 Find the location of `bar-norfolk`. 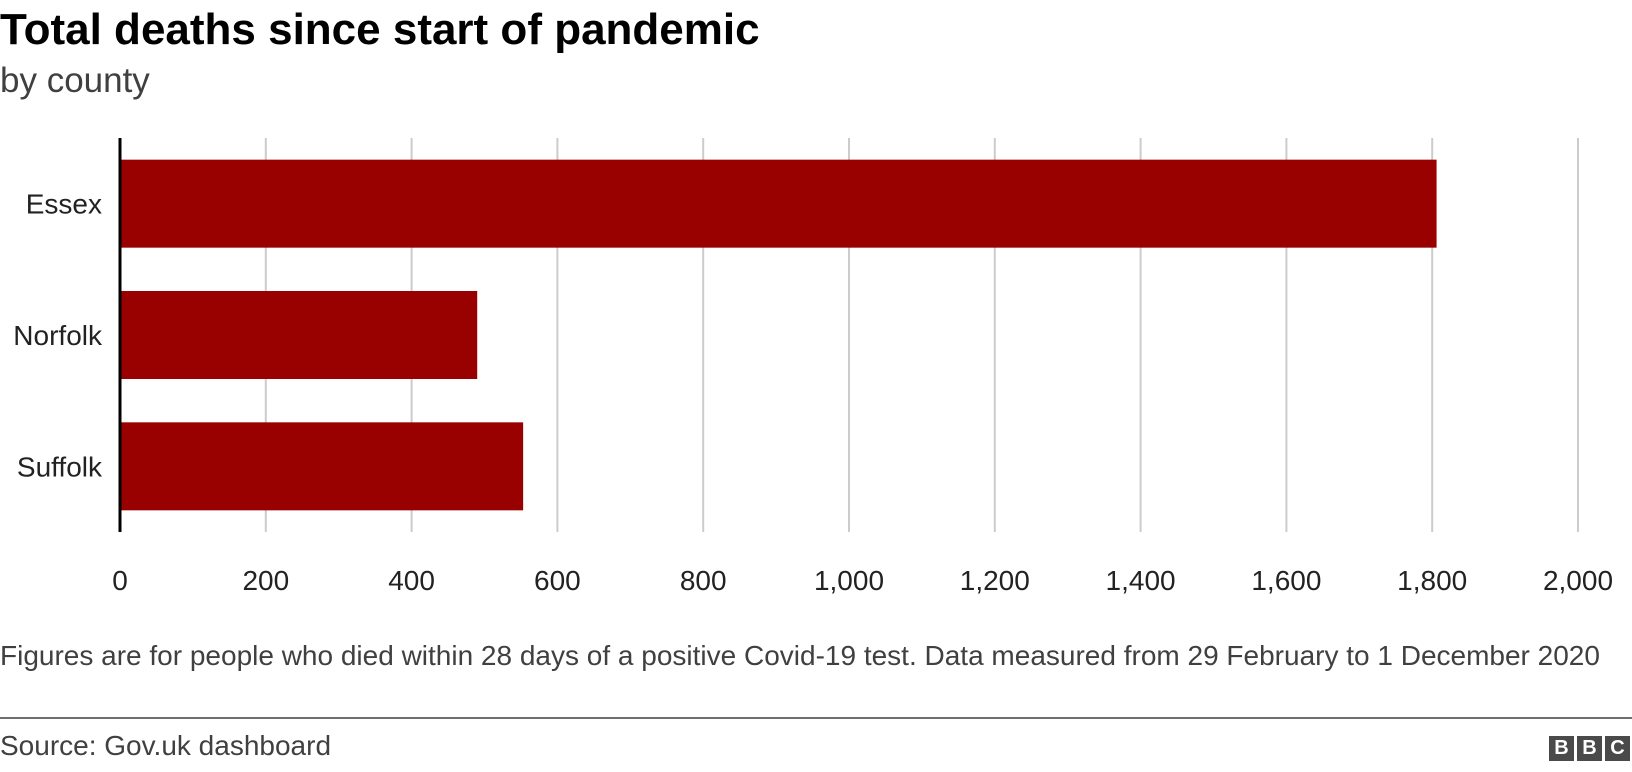

bar-norfolk is located at coordinates (299, 335).